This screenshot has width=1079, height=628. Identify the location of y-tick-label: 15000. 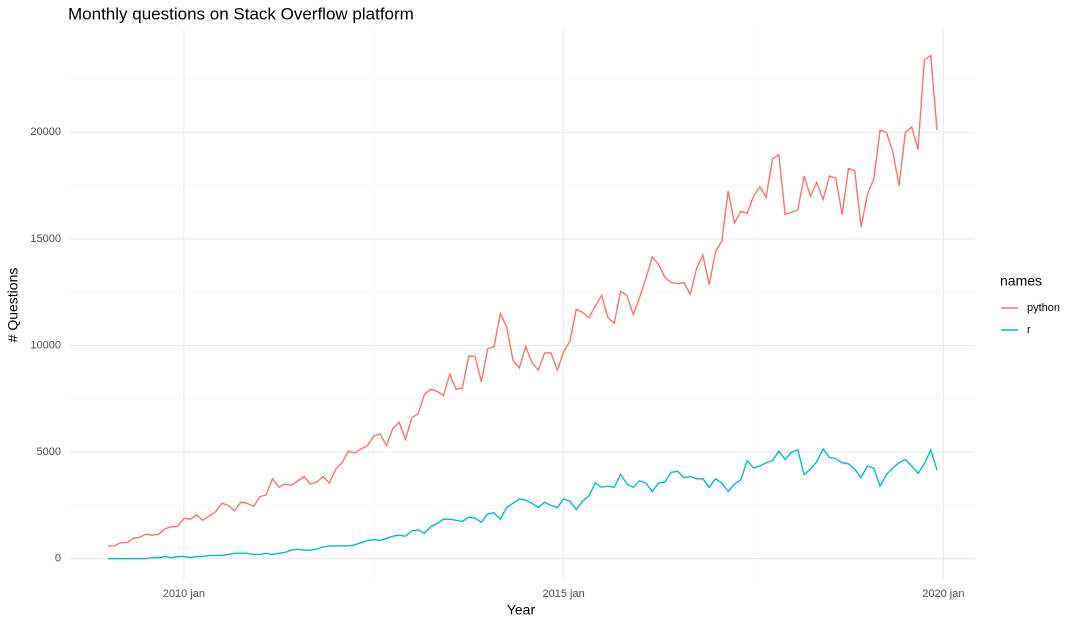
(45, 239).